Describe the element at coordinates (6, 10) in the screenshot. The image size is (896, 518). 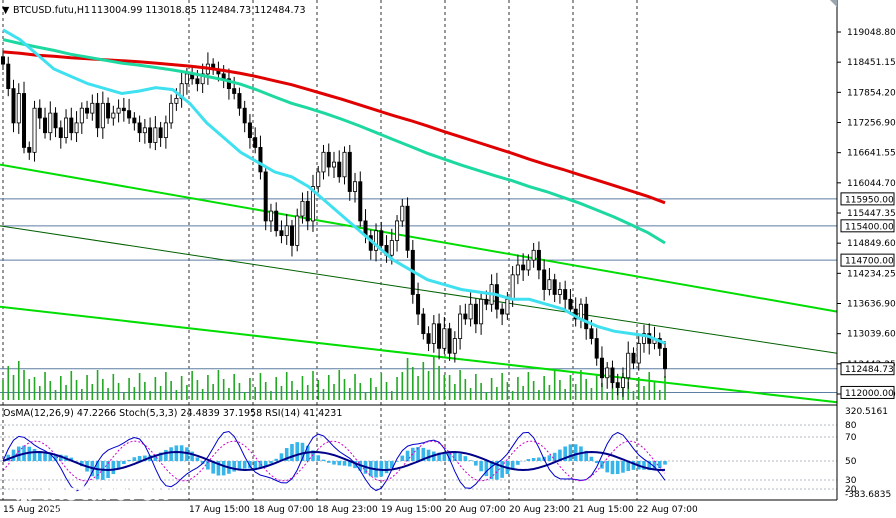
I see `symbol-arrow-icon: ▼` at that location.